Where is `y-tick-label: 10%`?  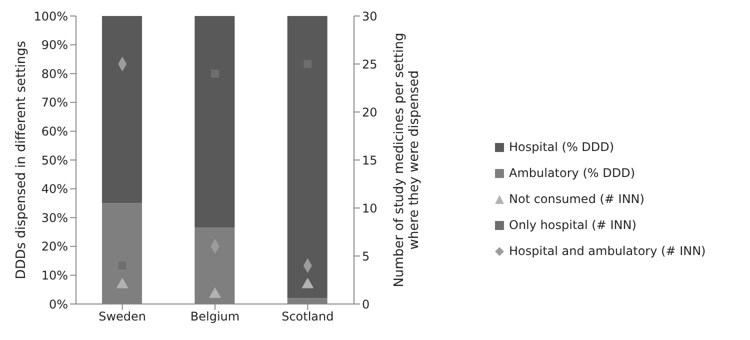 y-tick-label: 10% is located at coordinates (54, 275).